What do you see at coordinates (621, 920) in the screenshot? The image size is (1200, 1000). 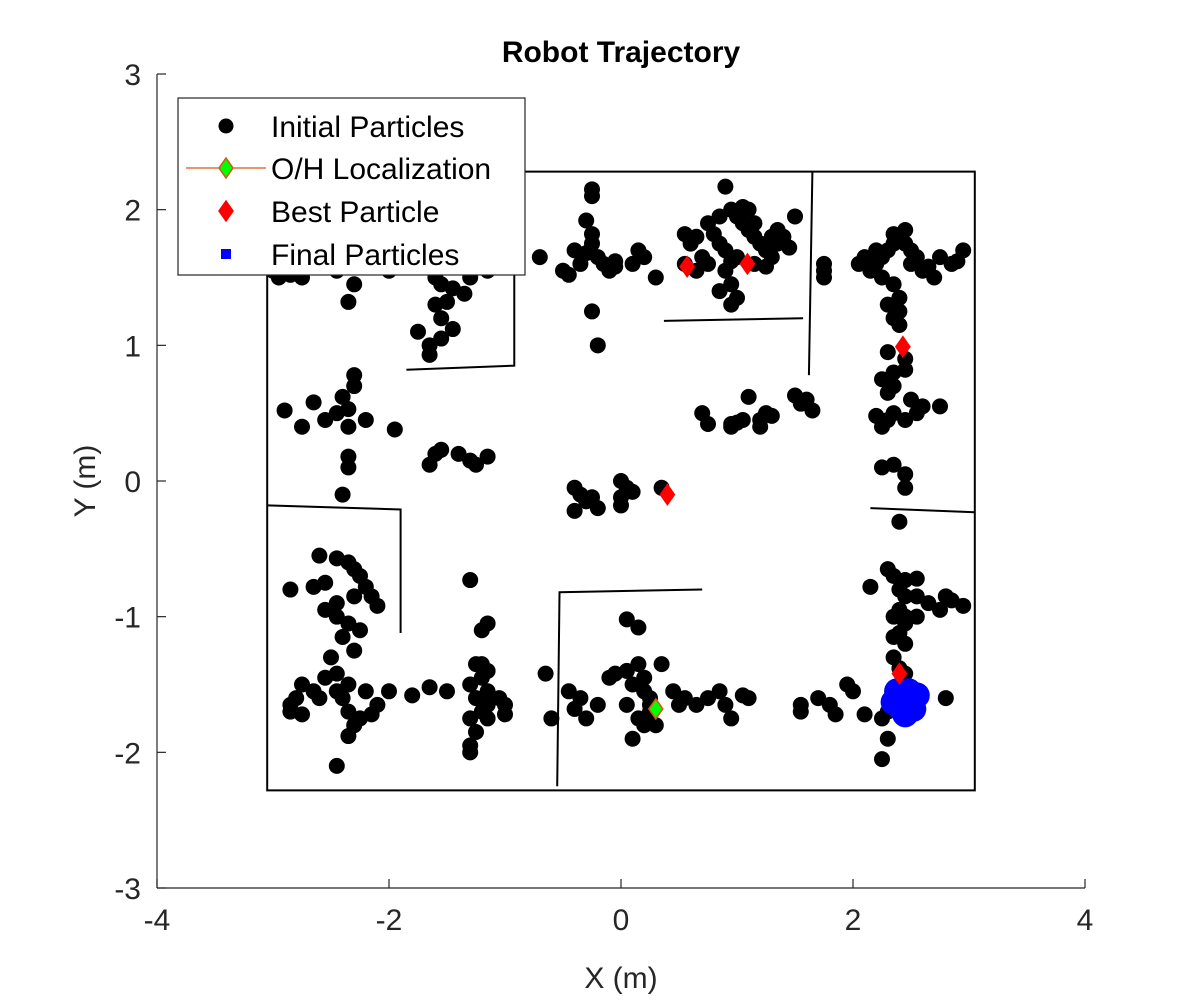 I see `x-tick-label: 0` at bounding box center [621, 920].